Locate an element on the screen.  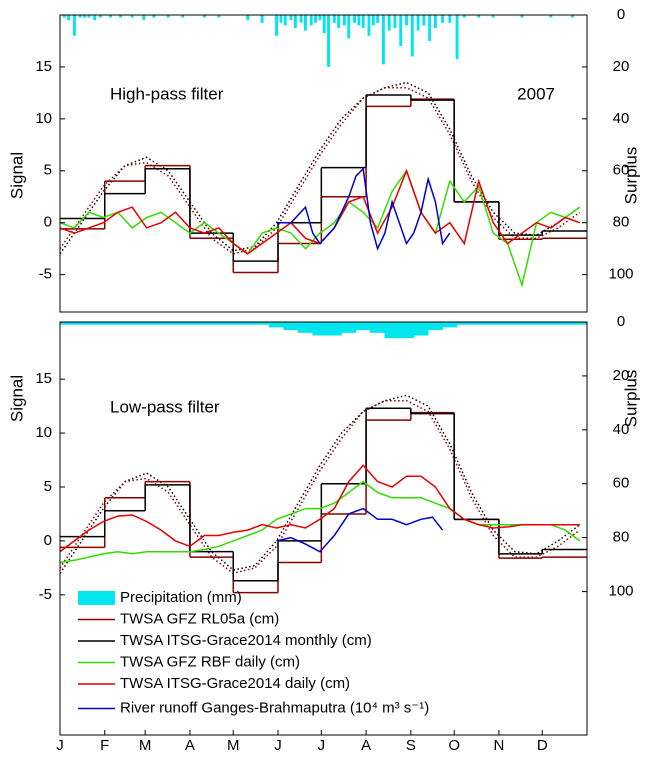
y2-axis-label: Surplus is located at coordinates (630, 176).